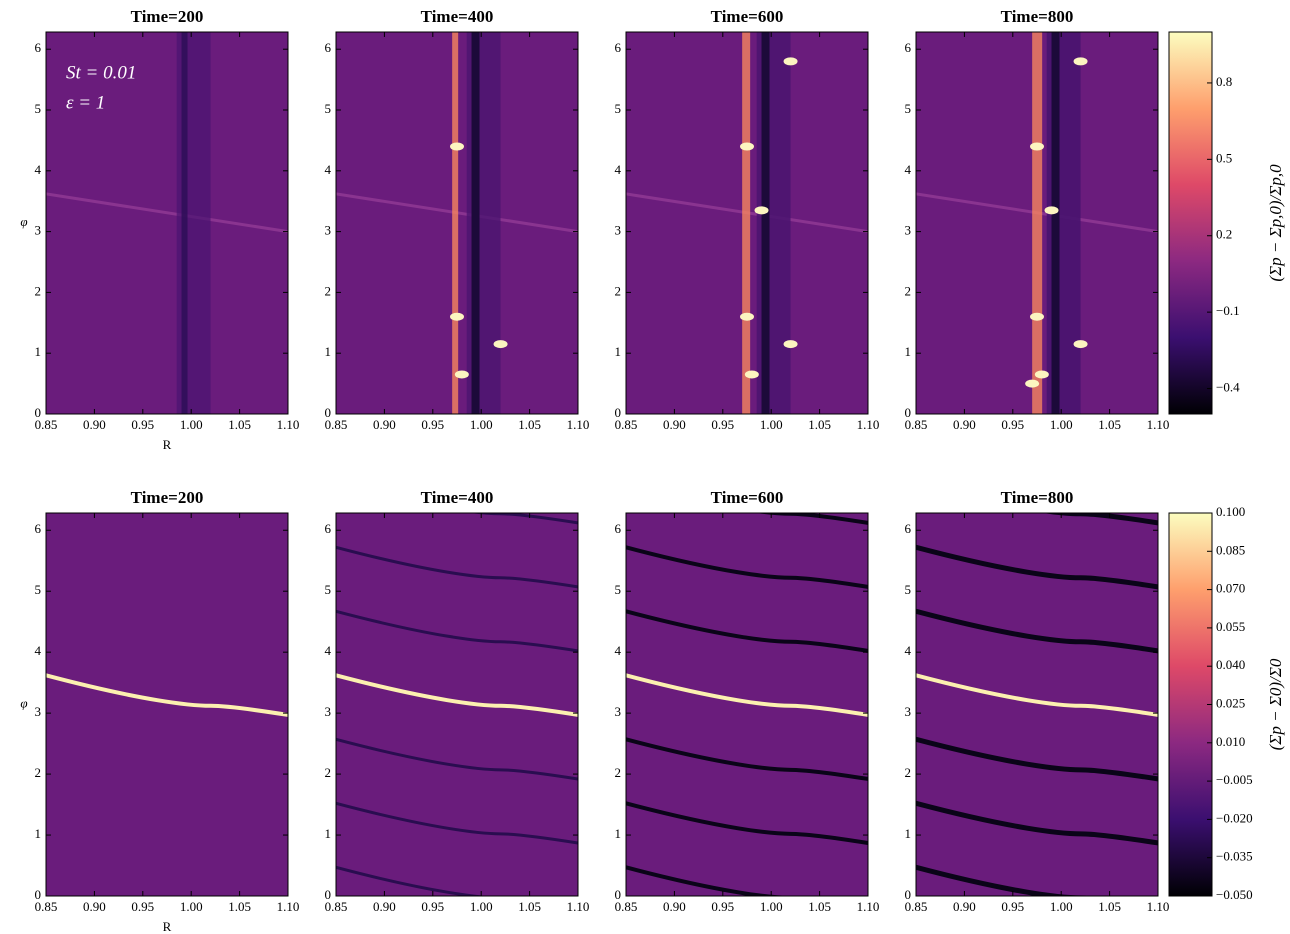 Image resolution: width=1290 pixels, height=934 pixels. Describe the element at coordinates (1037, 16) in the screenshot. I see `panel-title: Time=800` at that location.